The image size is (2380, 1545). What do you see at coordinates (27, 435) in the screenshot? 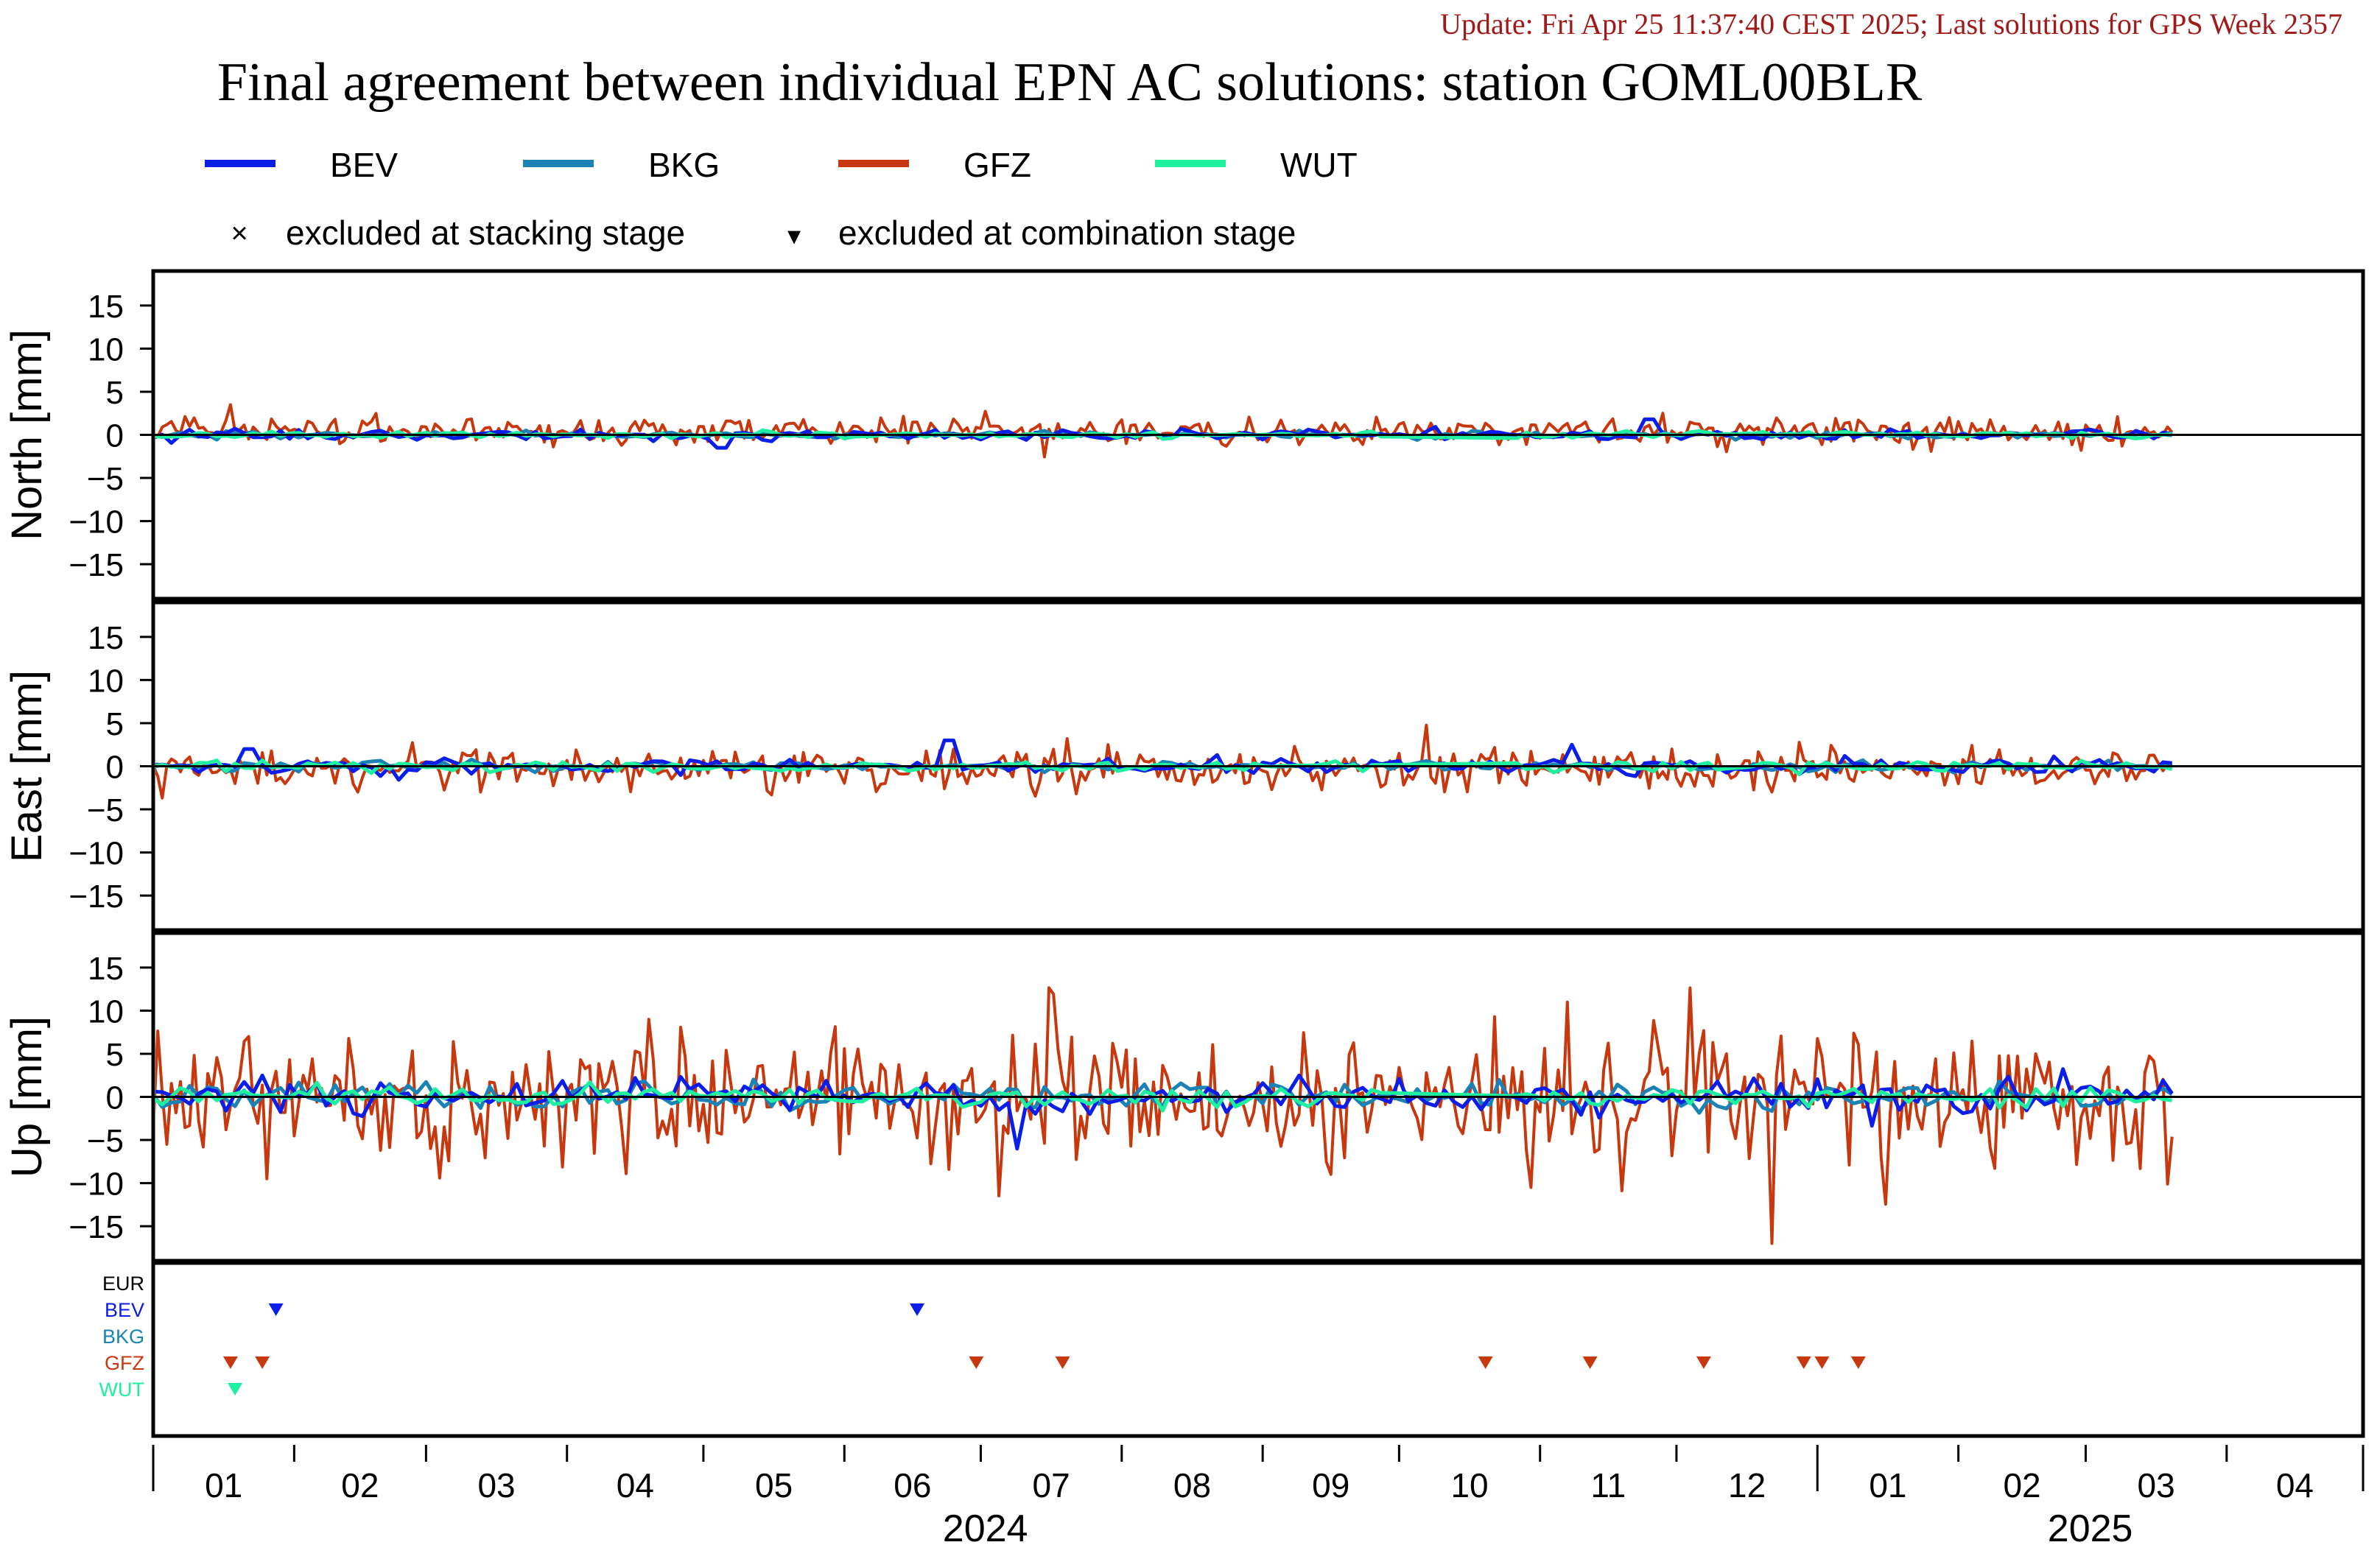
I see `y-axis-label: North [mm]` at bounding box center [27, 435].